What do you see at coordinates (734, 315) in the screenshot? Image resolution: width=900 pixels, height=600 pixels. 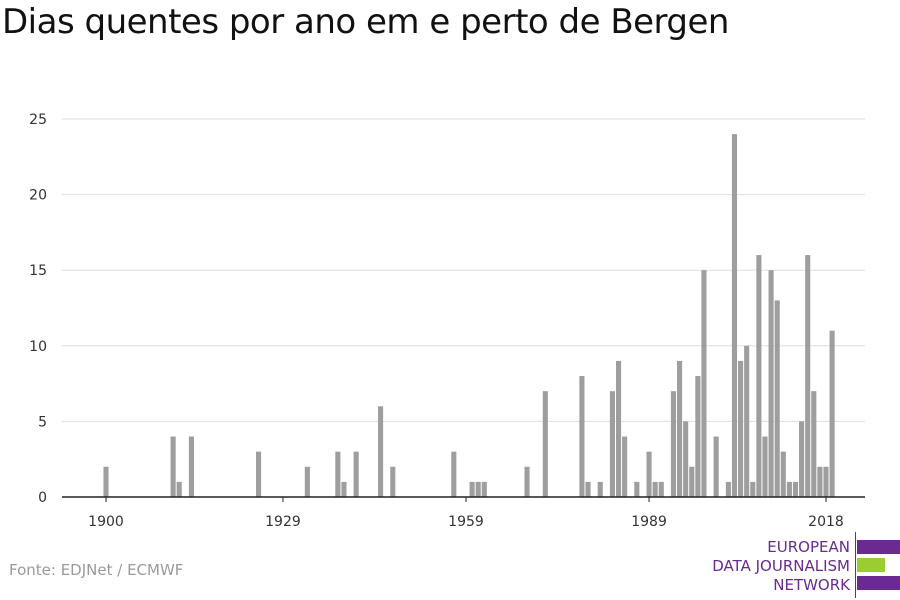 I see `bar-2003` at bounding box center [734, 315].